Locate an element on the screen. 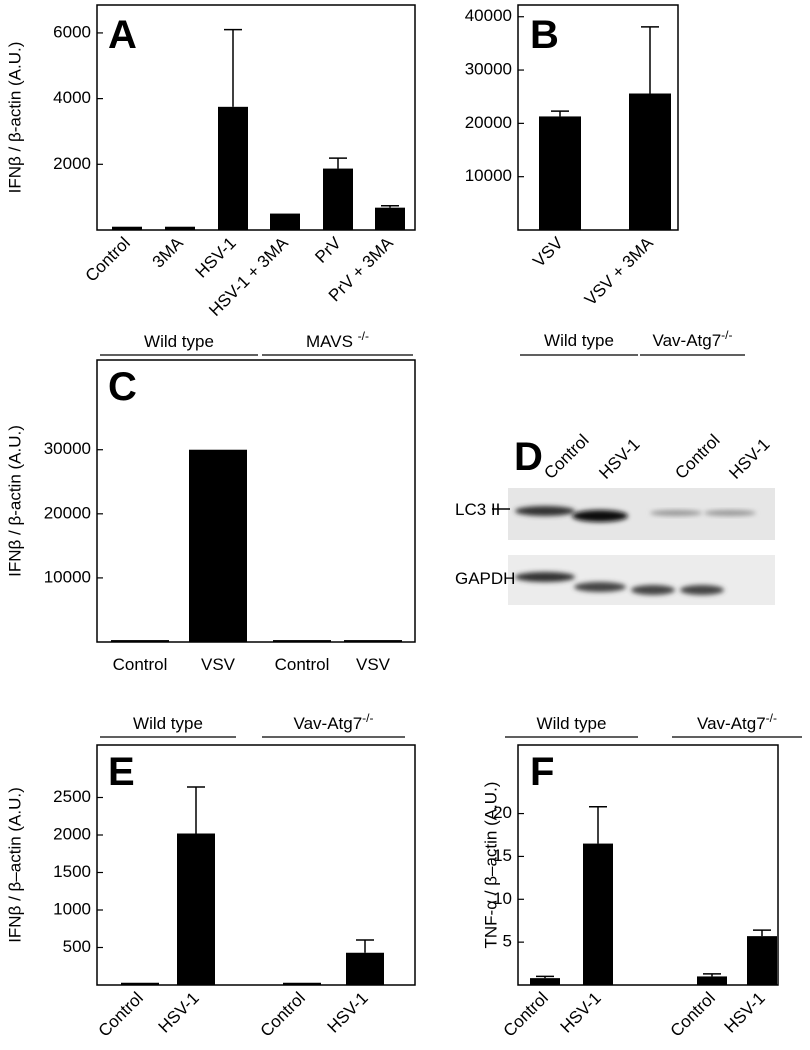 Image resolution: width=810 pixels, height=1050 pixels. y-tick-label: 1000 is located at coordinates (72, 908).